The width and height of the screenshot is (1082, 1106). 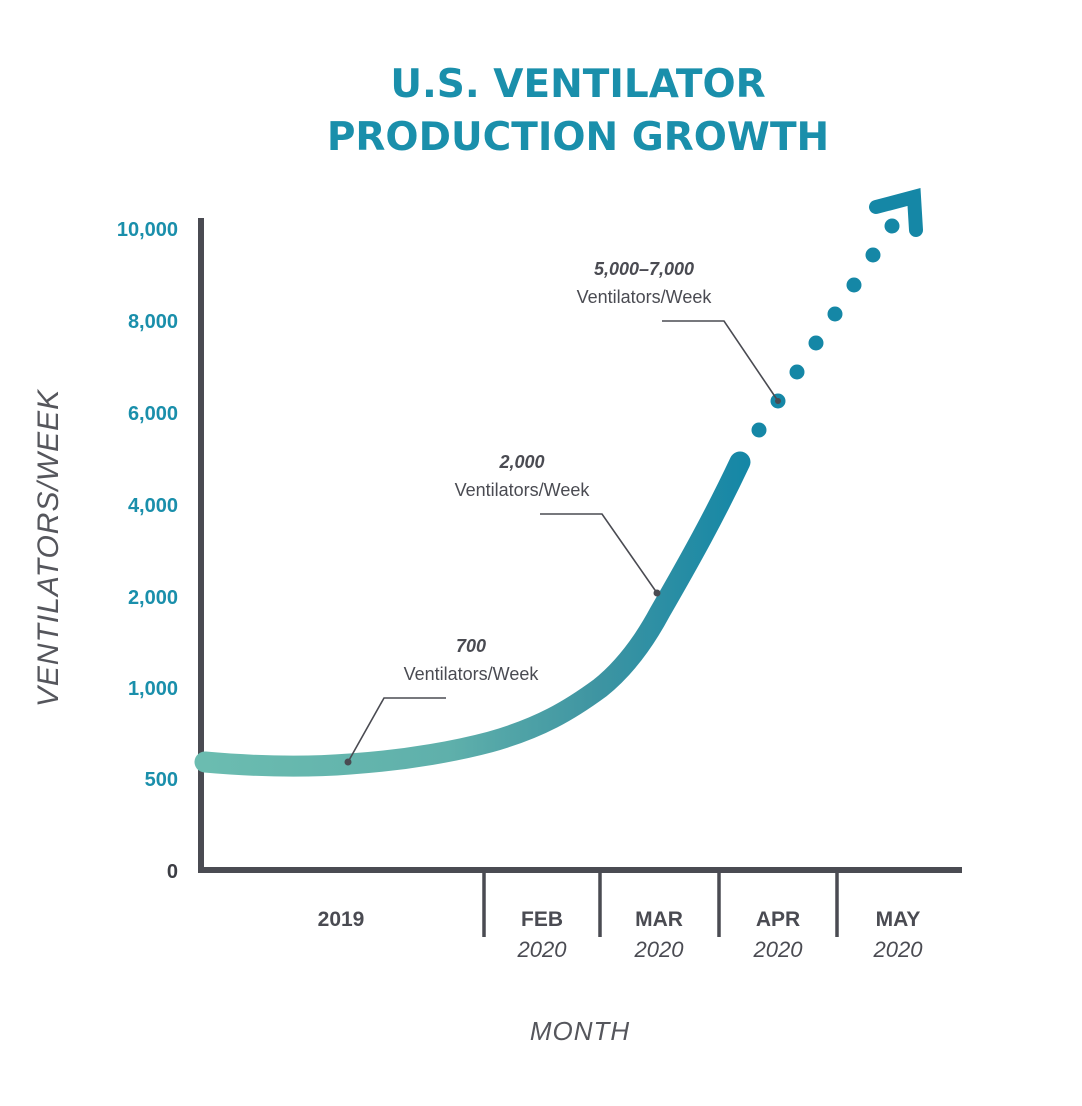 I want to click on x-tick-apr-year: 2020, so click(x=778, y=949).